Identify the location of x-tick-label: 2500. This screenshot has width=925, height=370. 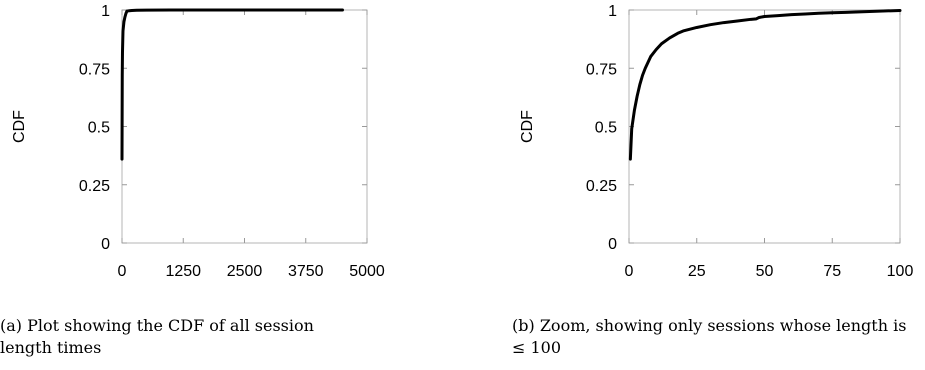
(245, 271).